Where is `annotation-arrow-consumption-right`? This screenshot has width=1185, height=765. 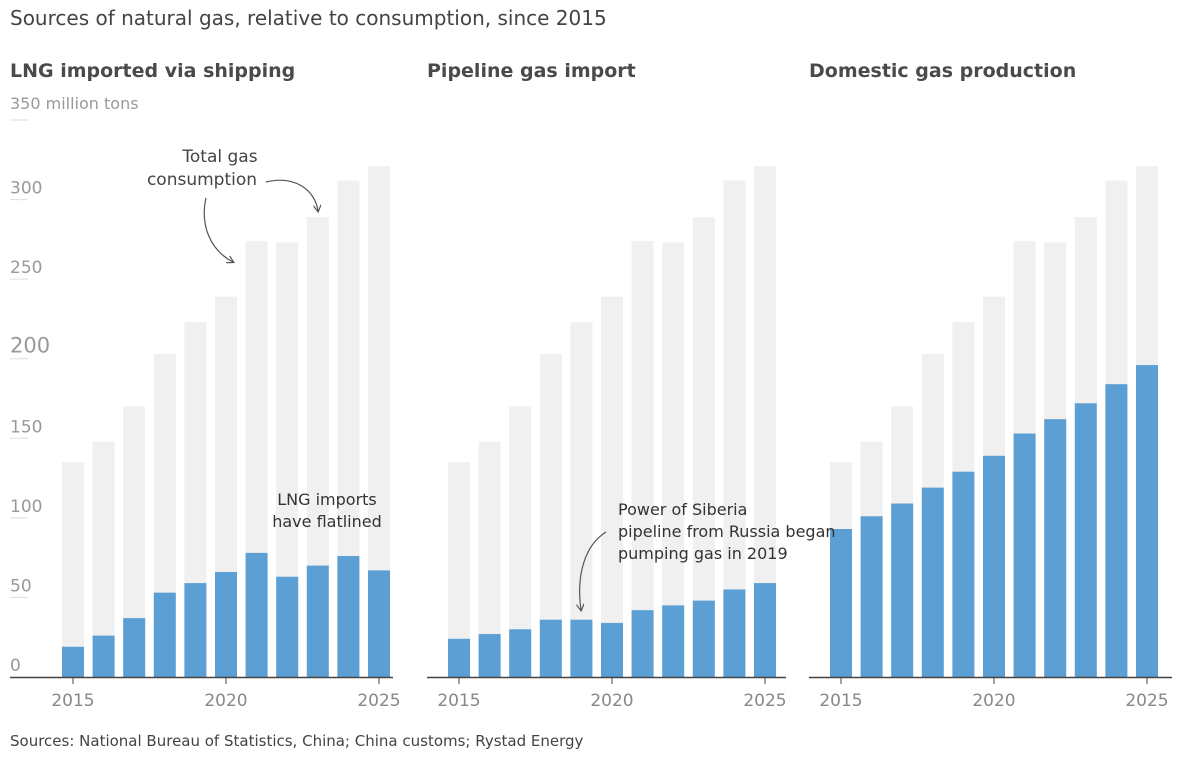 annotation-arrow-consumption-right is located at coordinates (291, 195).